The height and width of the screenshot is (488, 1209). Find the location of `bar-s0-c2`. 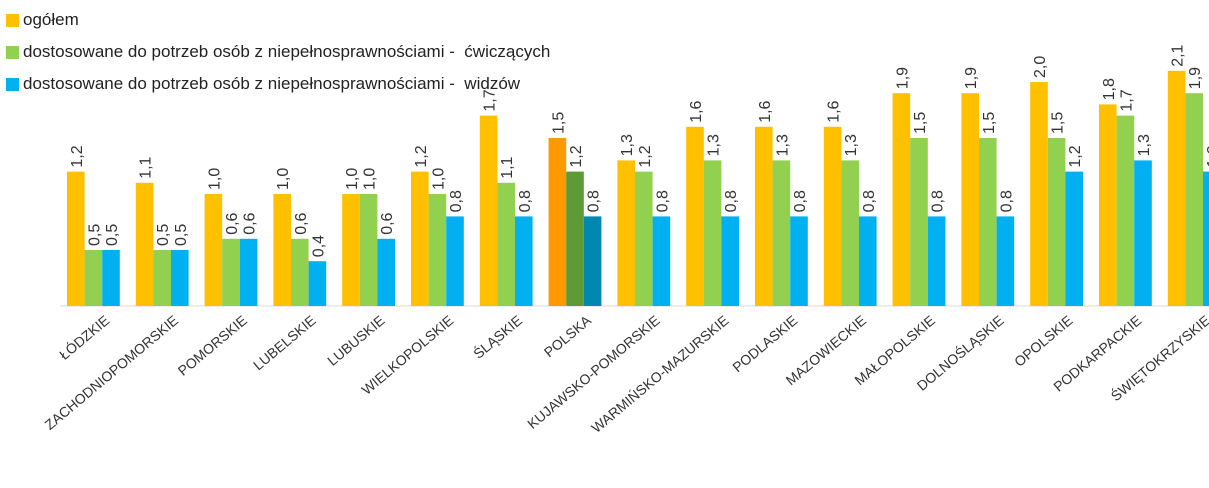

bar-s0-c2 is located at coordinates (213, 250).